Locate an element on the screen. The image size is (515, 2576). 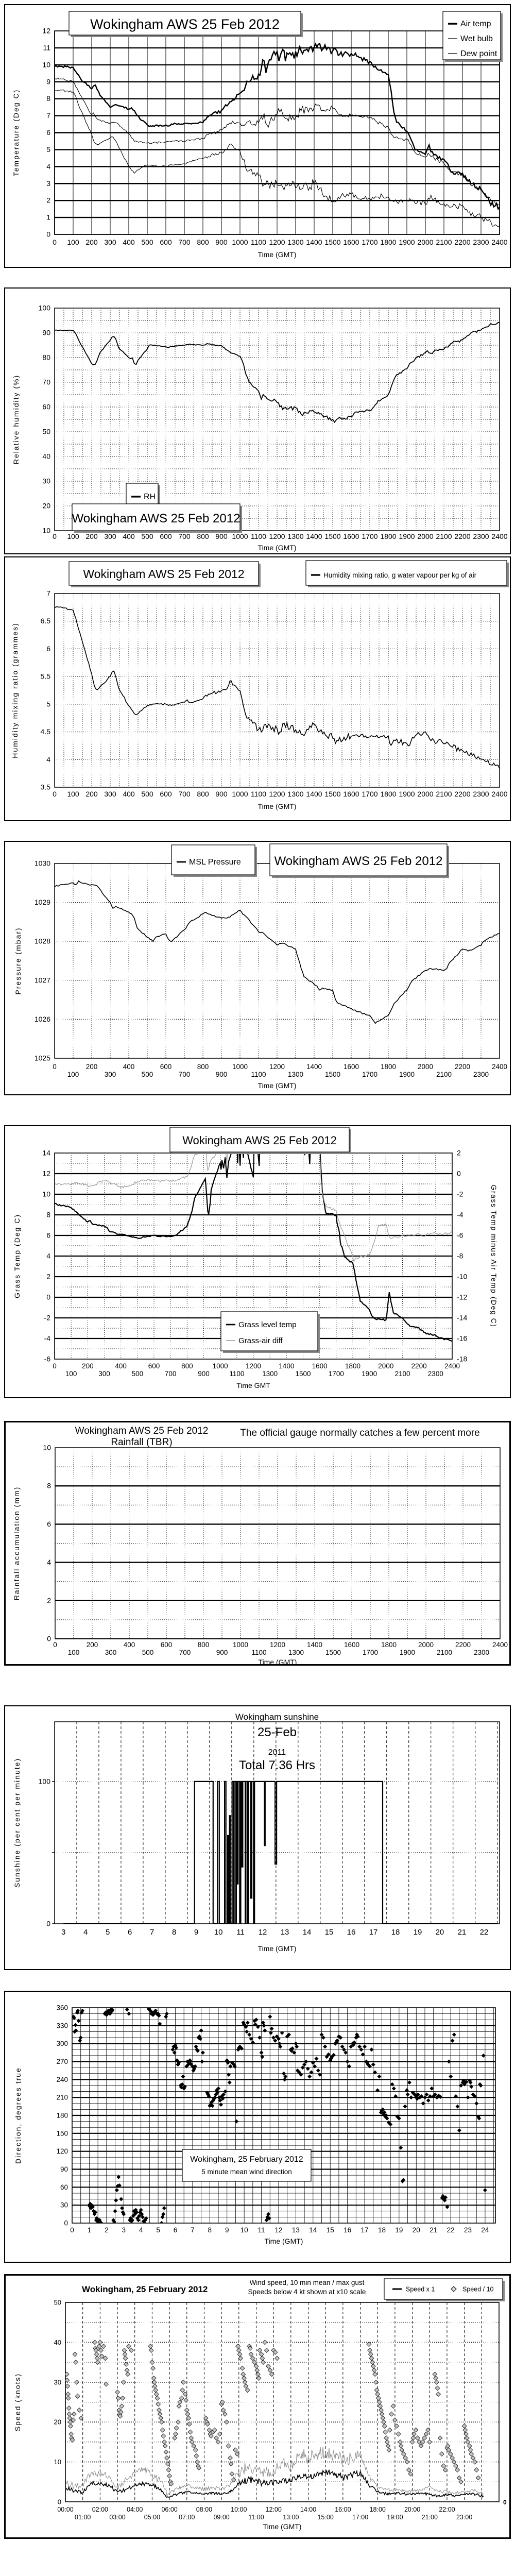
y-tick-label: 12 is located at coordinates (46, 1174).